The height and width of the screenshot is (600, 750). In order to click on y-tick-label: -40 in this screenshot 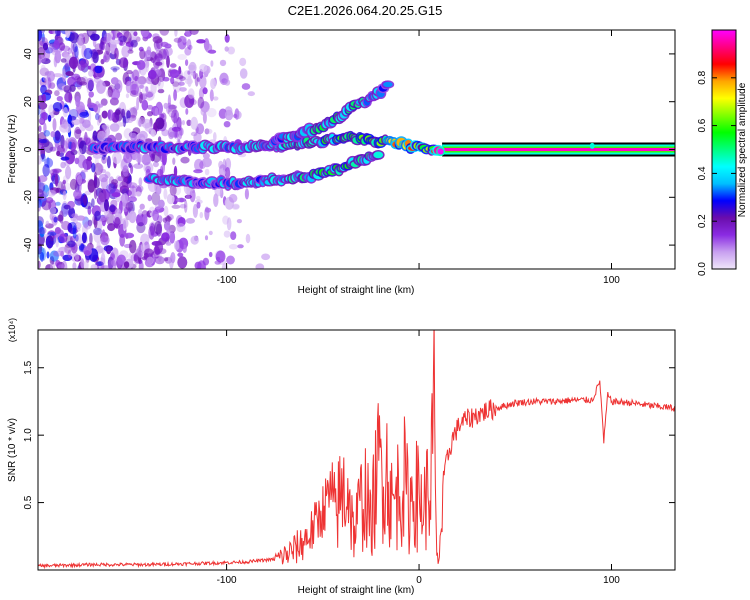, I will do `click(28, 244)`.